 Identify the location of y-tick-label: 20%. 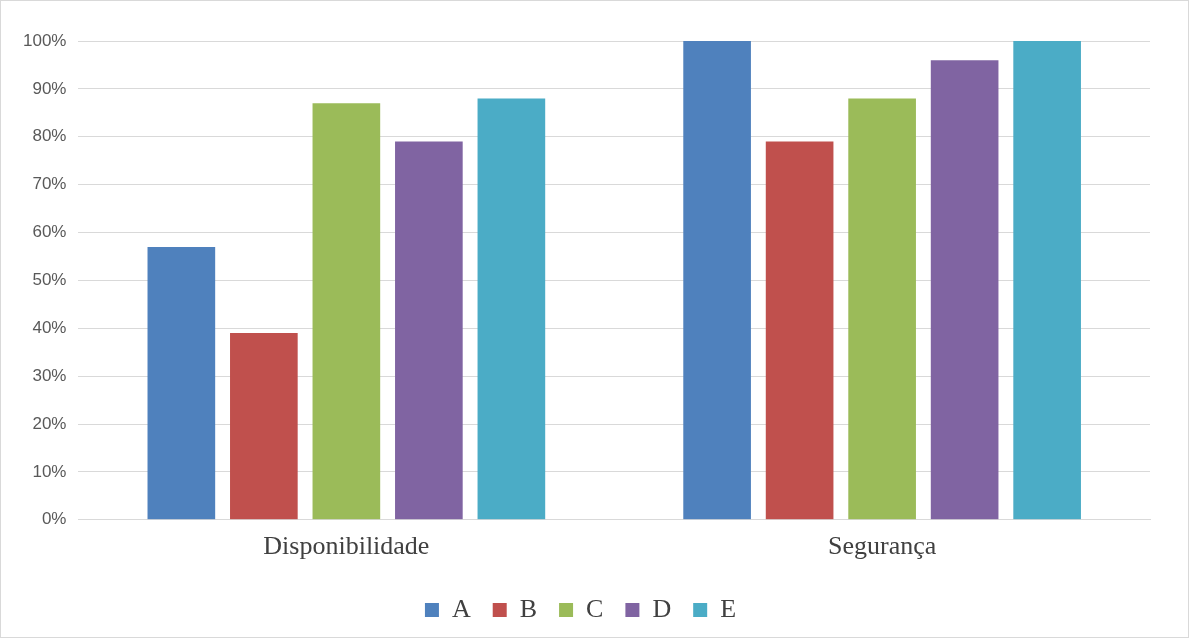
(49, 423).